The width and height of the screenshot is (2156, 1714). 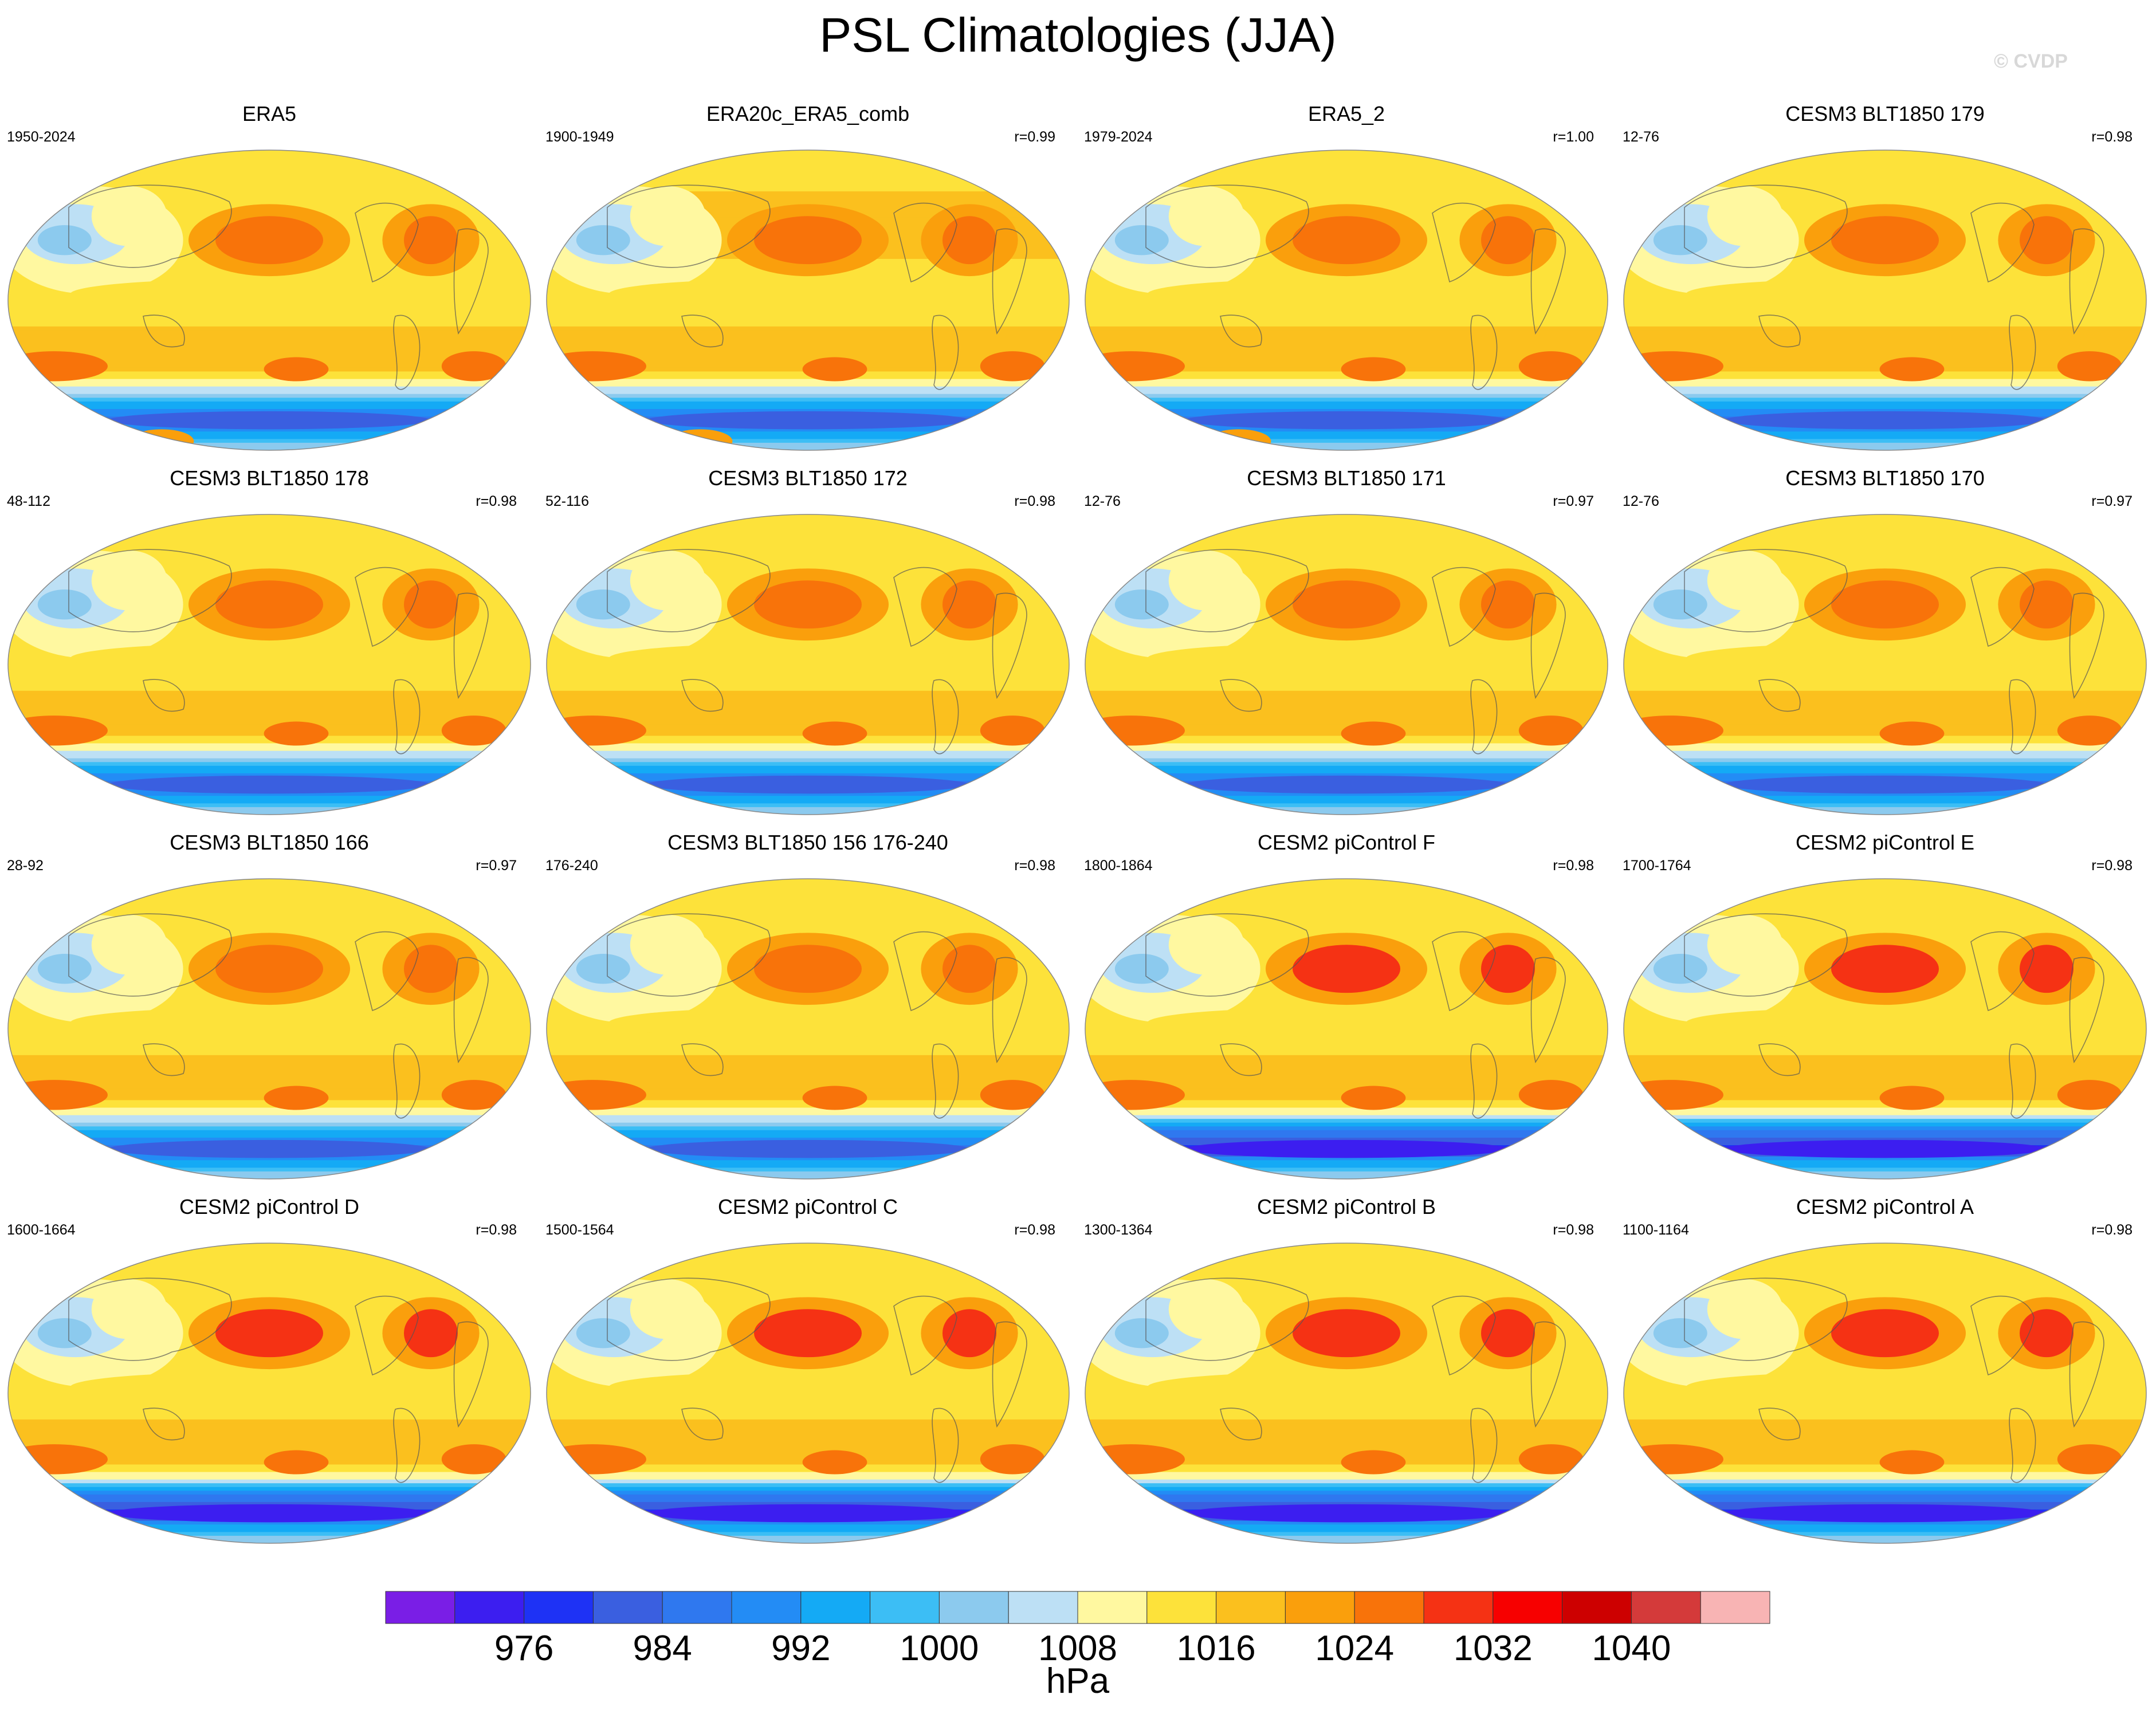 I want to click on map-panel: CESM2 piControl B 1300-1364 r=0.98, so click(x=1346, y=1371).